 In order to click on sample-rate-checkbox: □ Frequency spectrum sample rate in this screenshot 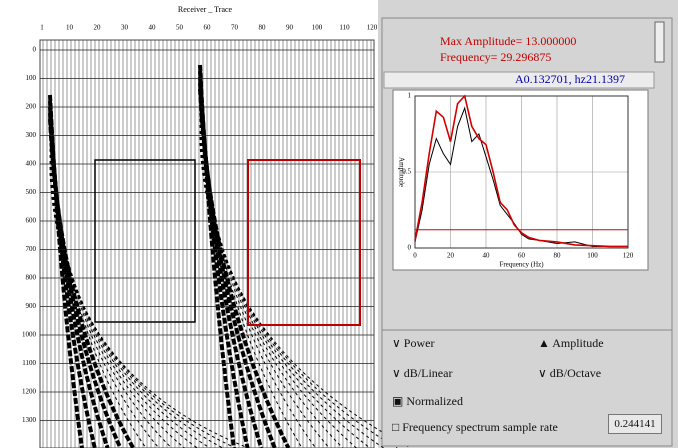, I will do `click(475, 427)`.